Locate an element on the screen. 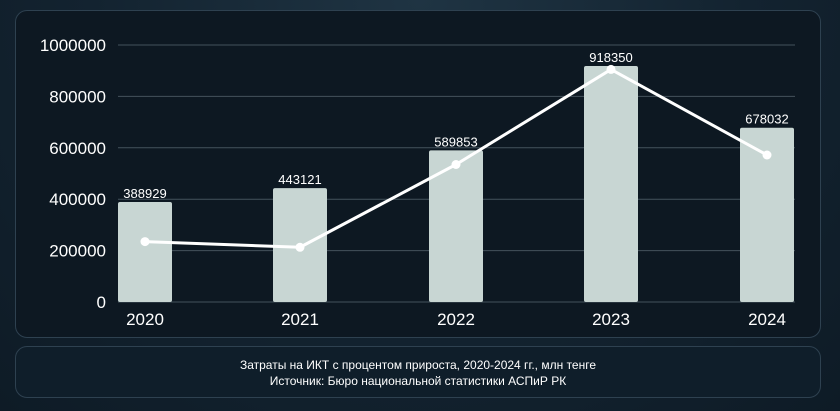 This screenshot has height=411, width=840. bar-data-label: 918350 is located at coordinates (610, 57).